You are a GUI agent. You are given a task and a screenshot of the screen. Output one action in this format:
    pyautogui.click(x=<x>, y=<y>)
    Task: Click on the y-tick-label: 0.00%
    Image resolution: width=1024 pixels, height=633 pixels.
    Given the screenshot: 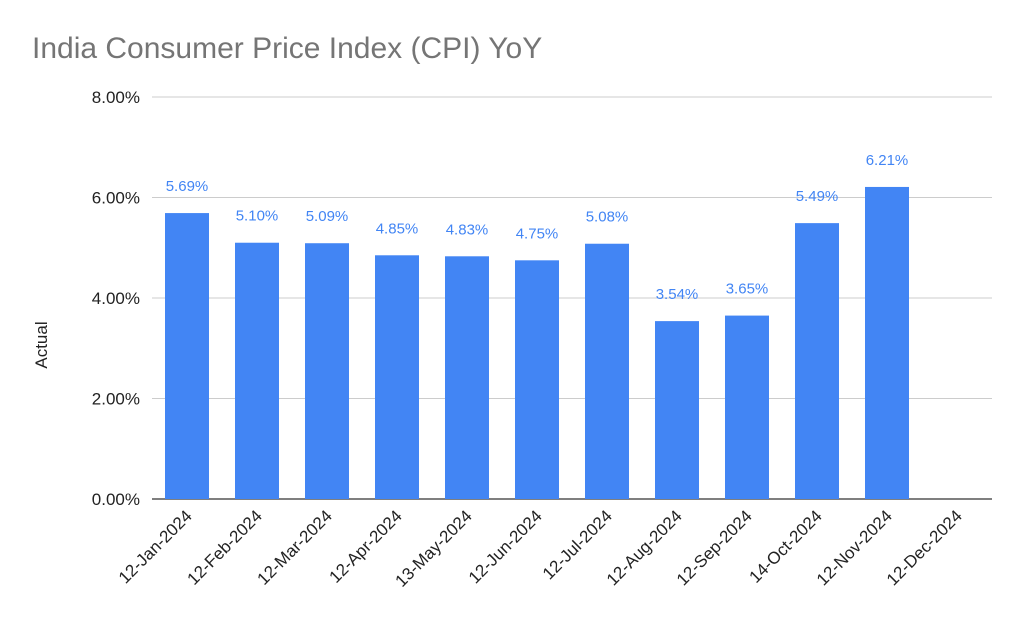 What is the action you would take?
    pyautogui.click(x=116, y=499)
    